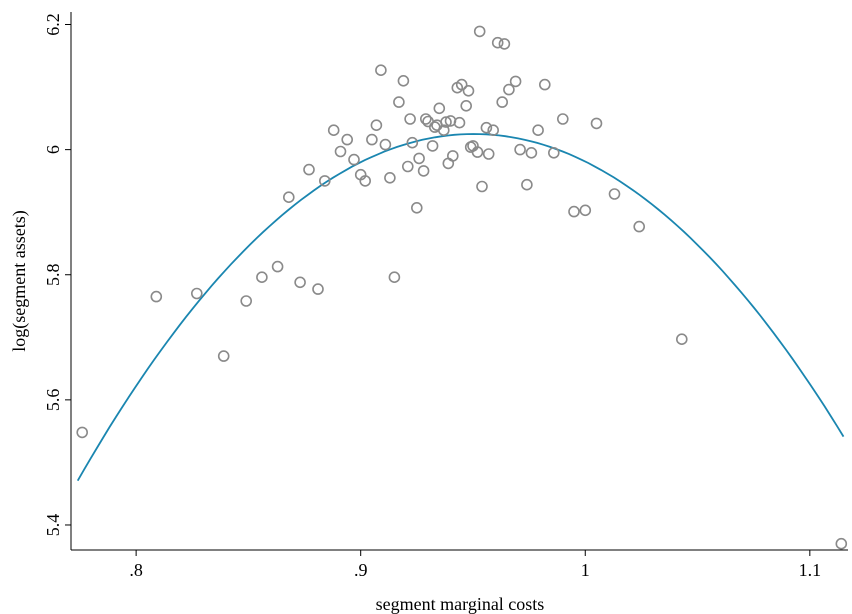 The image size is (852, 614). I want to click on x-axis-title: segment marginal costs, so click(460, 604).